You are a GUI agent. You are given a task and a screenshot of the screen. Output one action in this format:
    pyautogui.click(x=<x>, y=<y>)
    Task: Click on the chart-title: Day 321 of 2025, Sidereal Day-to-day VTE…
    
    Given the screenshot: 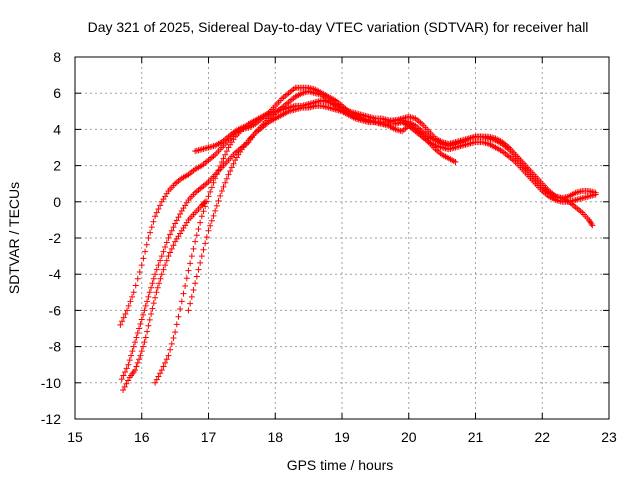 What is the action you would take?
    pyautogui.click(x=338, y=27)
    